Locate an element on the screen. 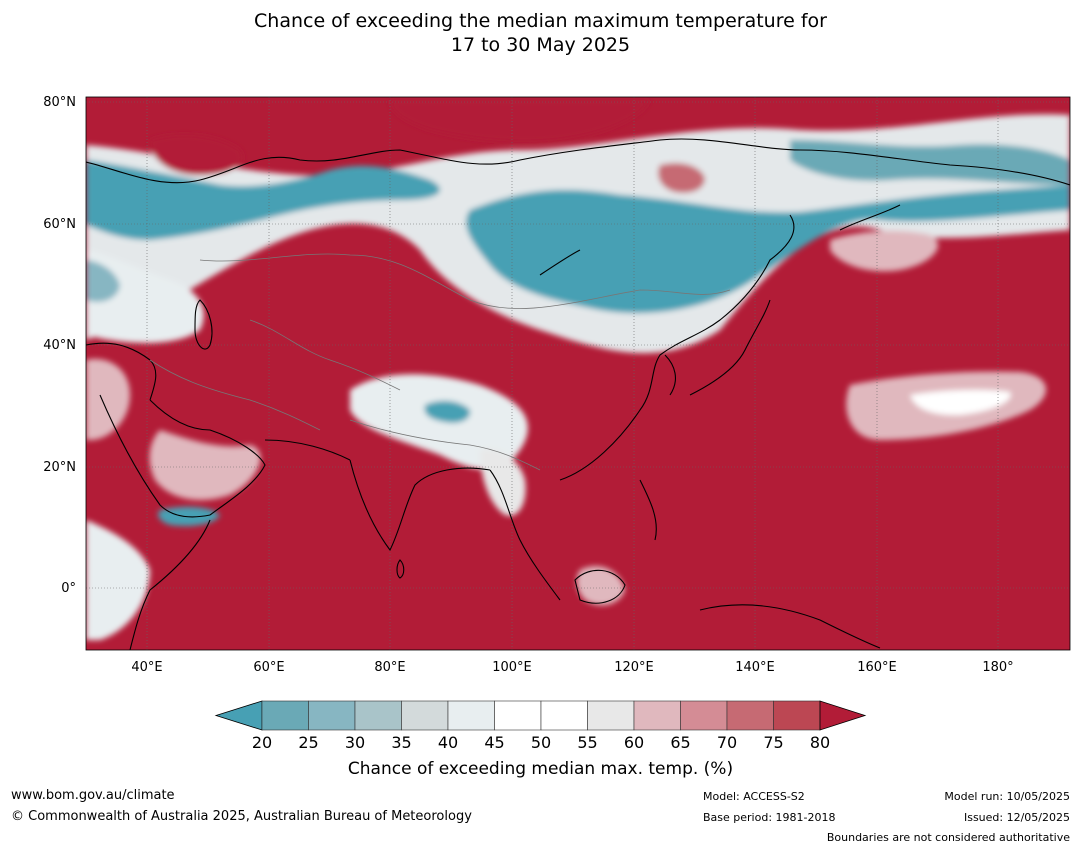  neutral-tibet is located at coordinates (439, 422).